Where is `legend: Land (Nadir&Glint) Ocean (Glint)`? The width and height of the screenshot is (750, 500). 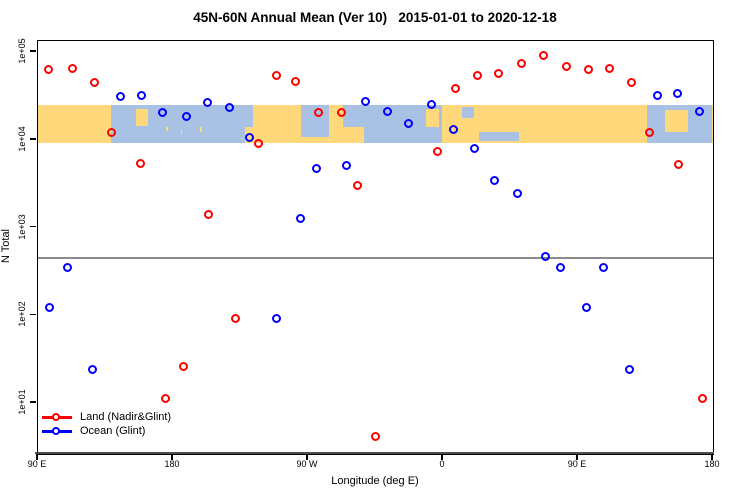
legend: Land (Nadir&Glint) Ocean (Glint) is located at coordinates (106, 424).